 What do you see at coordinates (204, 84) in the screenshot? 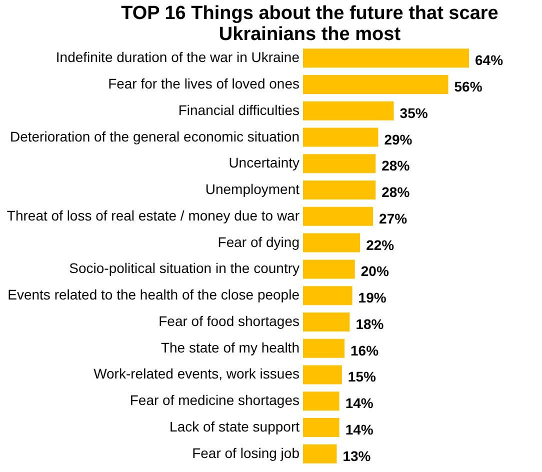
I see `y-tick-label: Fear for the lives of loved ones` at bounding box center [204, 84].